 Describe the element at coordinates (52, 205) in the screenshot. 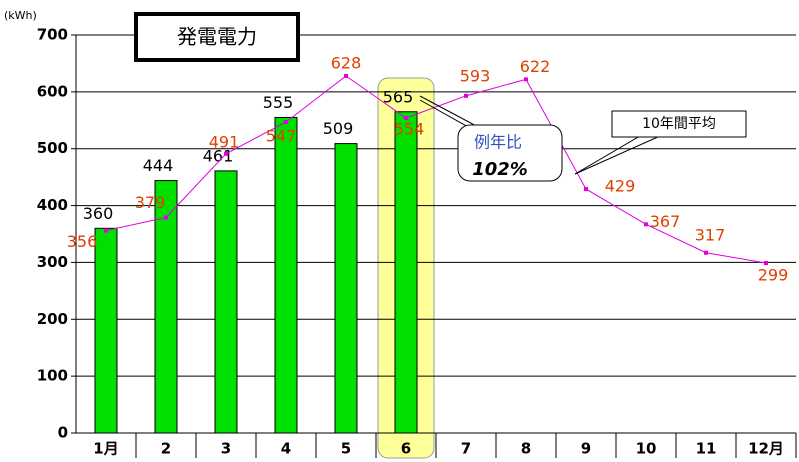

I see `y-tick-label: 400` at that location.